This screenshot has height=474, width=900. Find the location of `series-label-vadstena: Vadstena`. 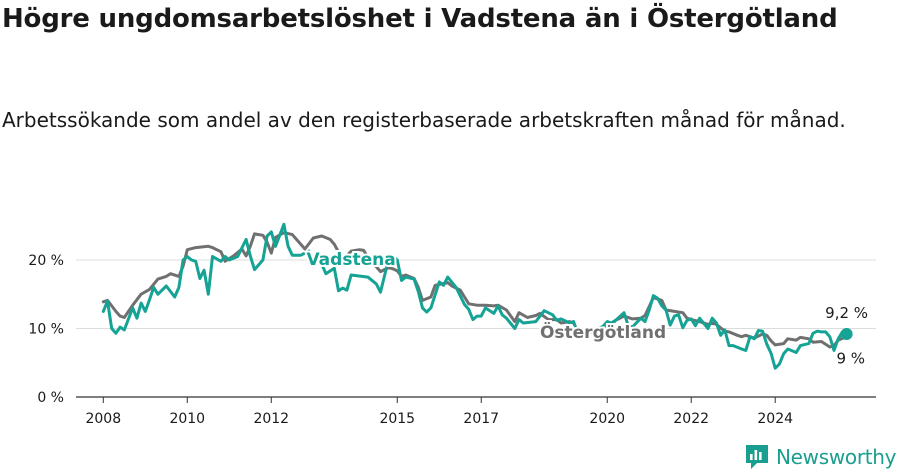

series-label-vadstena: Vadstena is located at coordinates (350, 260).